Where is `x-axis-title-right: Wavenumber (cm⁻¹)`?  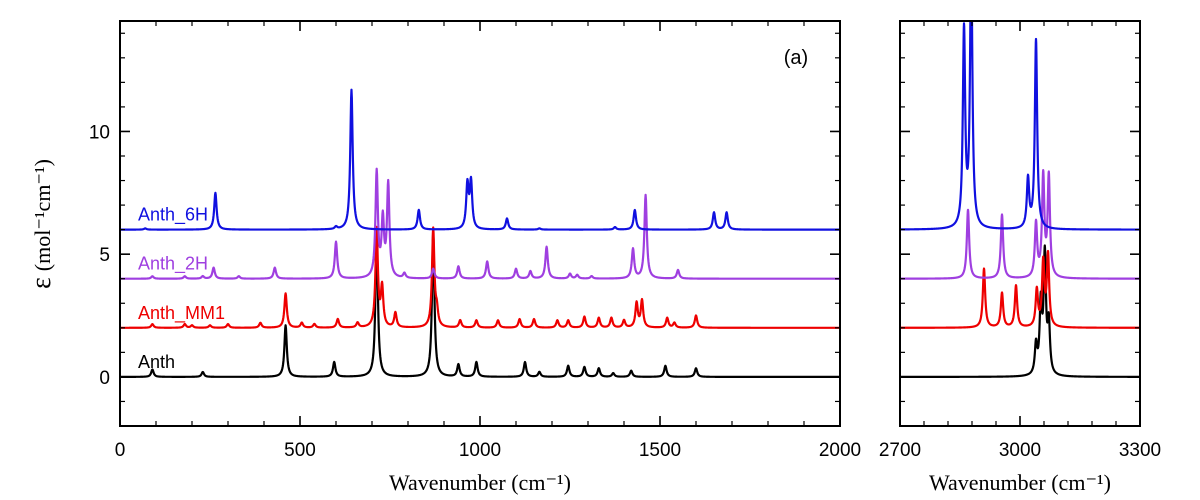 x-axis-title-right: Wavenumber (cm⁻¹) is located at coordinates (1020, 482).